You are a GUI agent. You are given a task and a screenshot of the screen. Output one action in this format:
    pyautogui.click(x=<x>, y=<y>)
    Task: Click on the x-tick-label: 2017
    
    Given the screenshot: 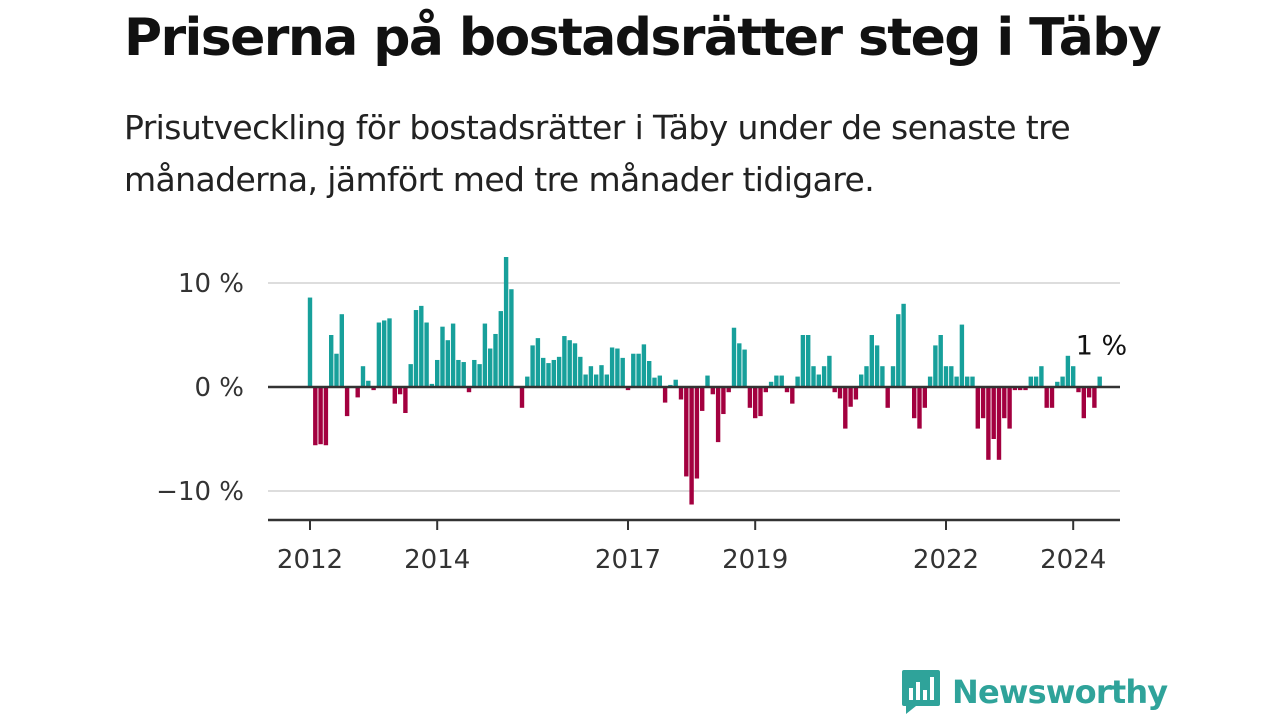 What is the action you would take?
    pyautogui.click(x=628, y=560)
    